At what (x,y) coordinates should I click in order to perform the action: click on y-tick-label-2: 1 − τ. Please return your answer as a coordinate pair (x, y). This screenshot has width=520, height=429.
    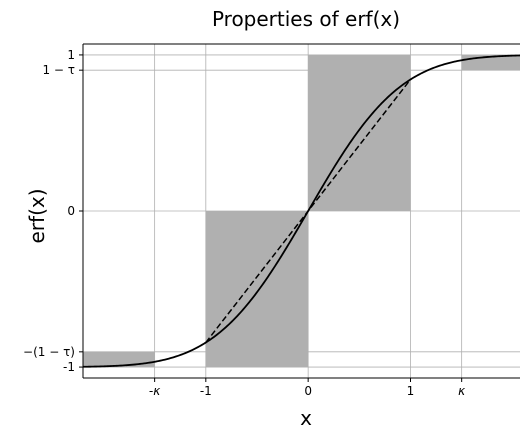
    Looking at the image, I should click on (58, 70).